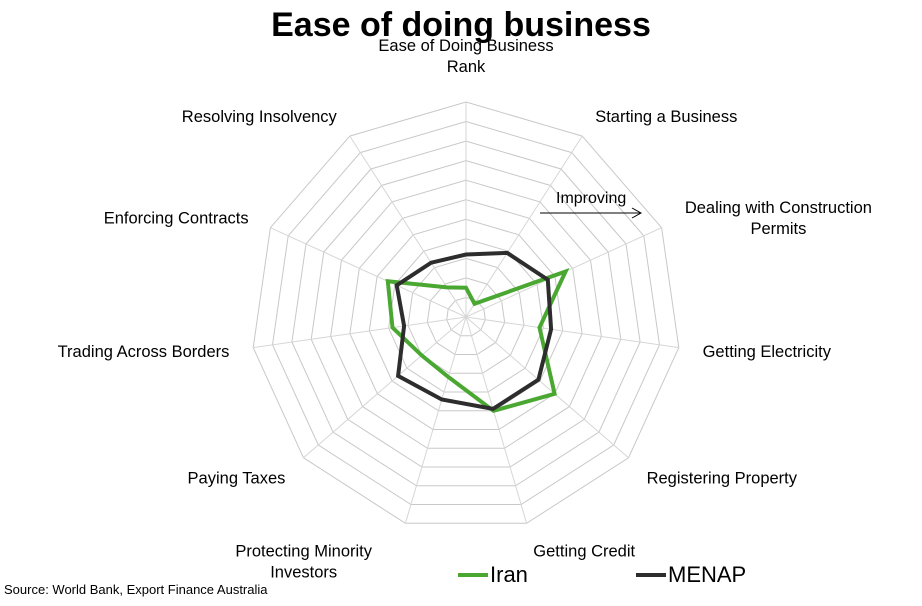 The width and height of the screenshot is (922, 606). What do you see at coordinates (707, 574) in the screenshot?
I see `legend-label-menap: MENAP` at bounding box center [707, 574].